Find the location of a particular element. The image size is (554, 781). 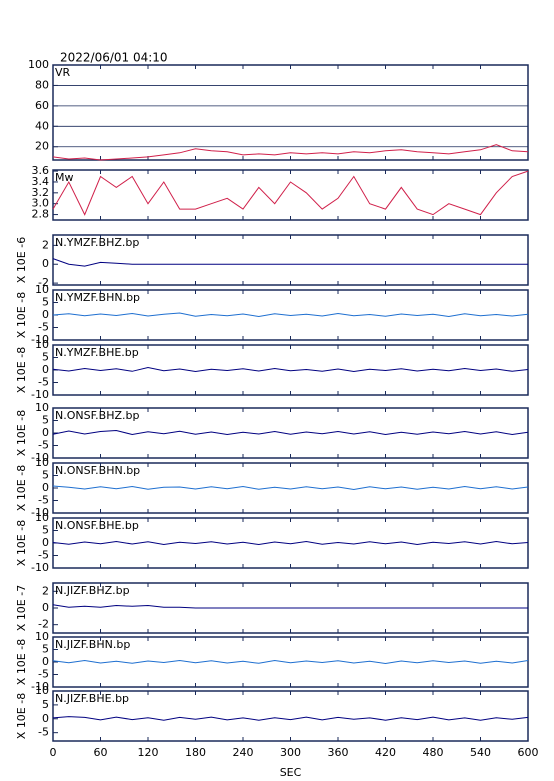

panel-label: N.JIZF.BHN.bp is located at coordinates (92, 644).